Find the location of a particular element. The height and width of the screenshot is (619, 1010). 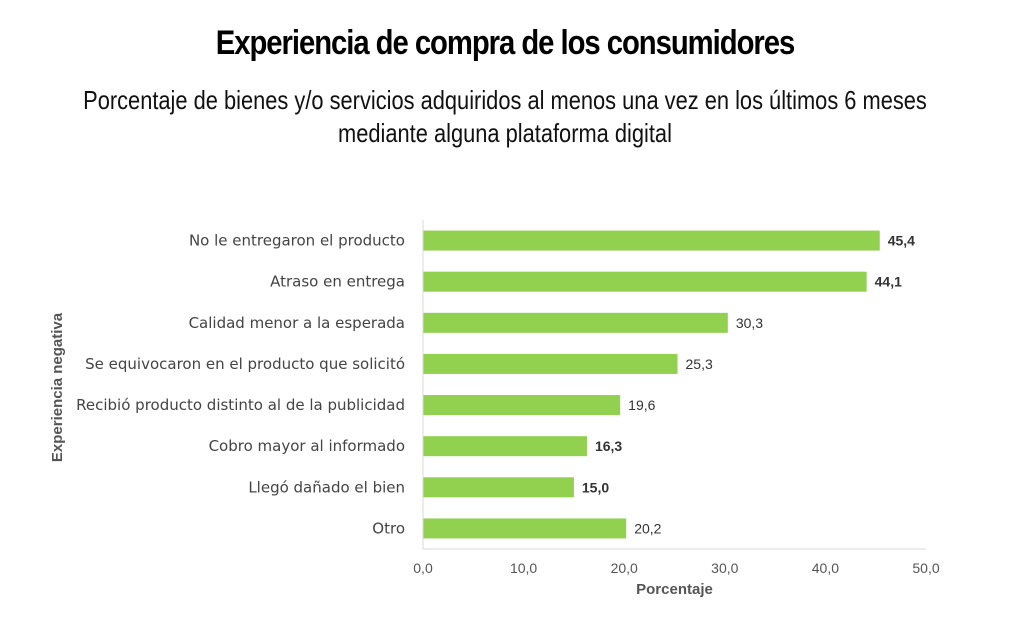

x-tick-label: 0,0 is located at coordinates (423, 568).